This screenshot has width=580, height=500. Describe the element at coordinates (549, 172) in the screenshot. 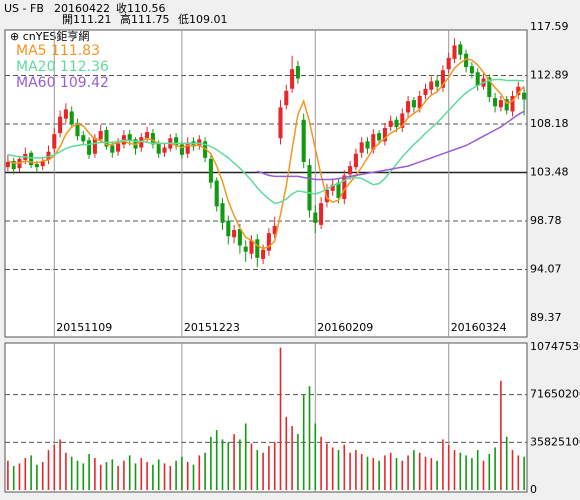

I see `y-tick-label: 103.48` at that location.